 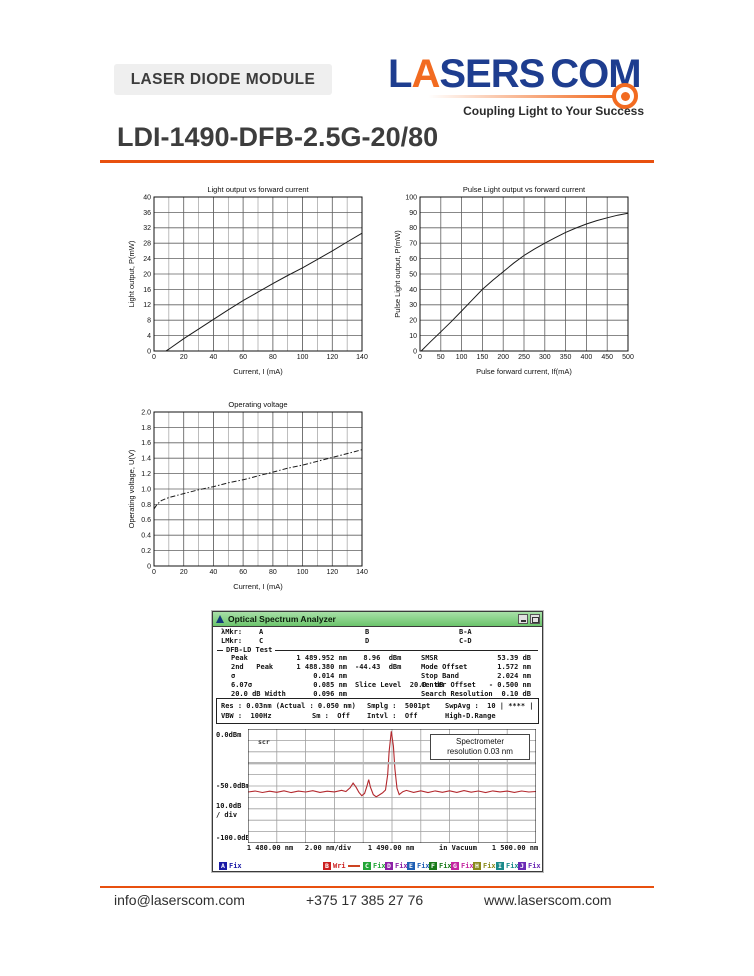 I want to click on y-axis-label-0dbm: 0.0dBm, so click(x=229, y=735).